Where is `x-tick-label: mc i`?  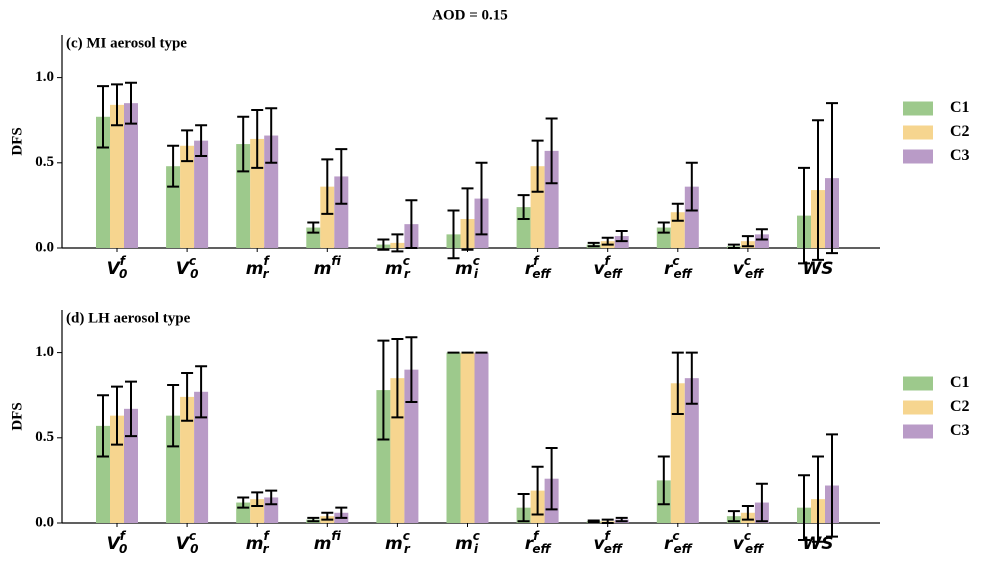
x-tick-label: mc i is located at coordinates (467, 542).